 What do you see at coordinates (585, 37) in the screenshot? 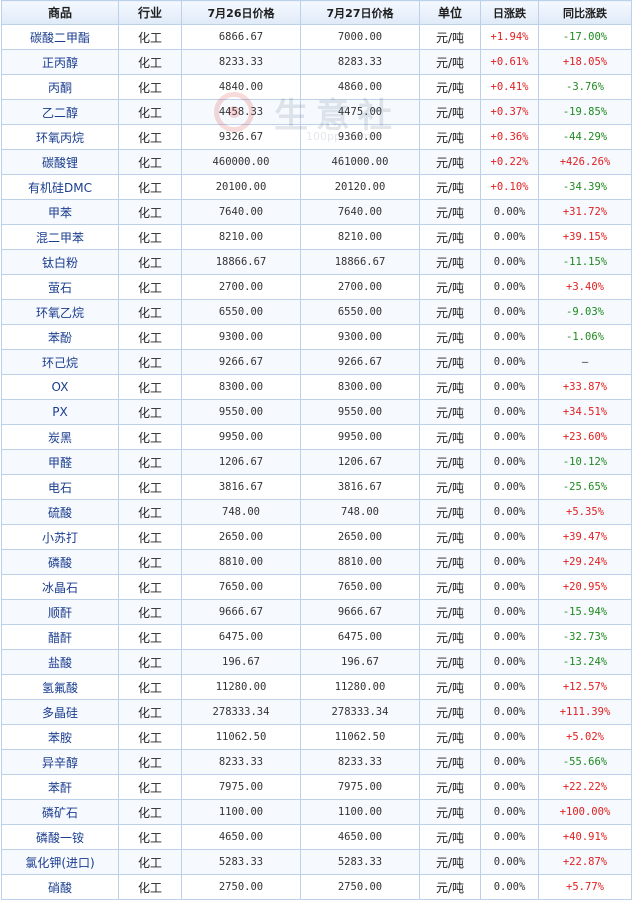
I see `yoy-change-cell: -17.00%` at bounding box center [585, 37].